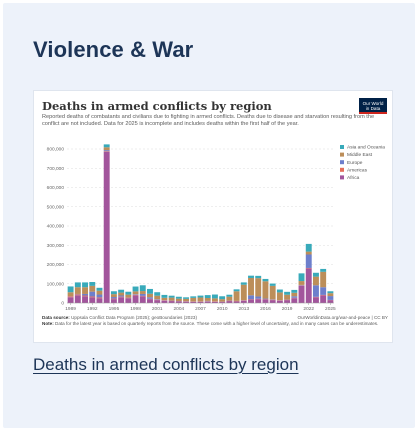 The height and width of the screenshot is (431, 418). I want to click on chart-title: Deaths in armed conflicts by region, so click(157, 106).